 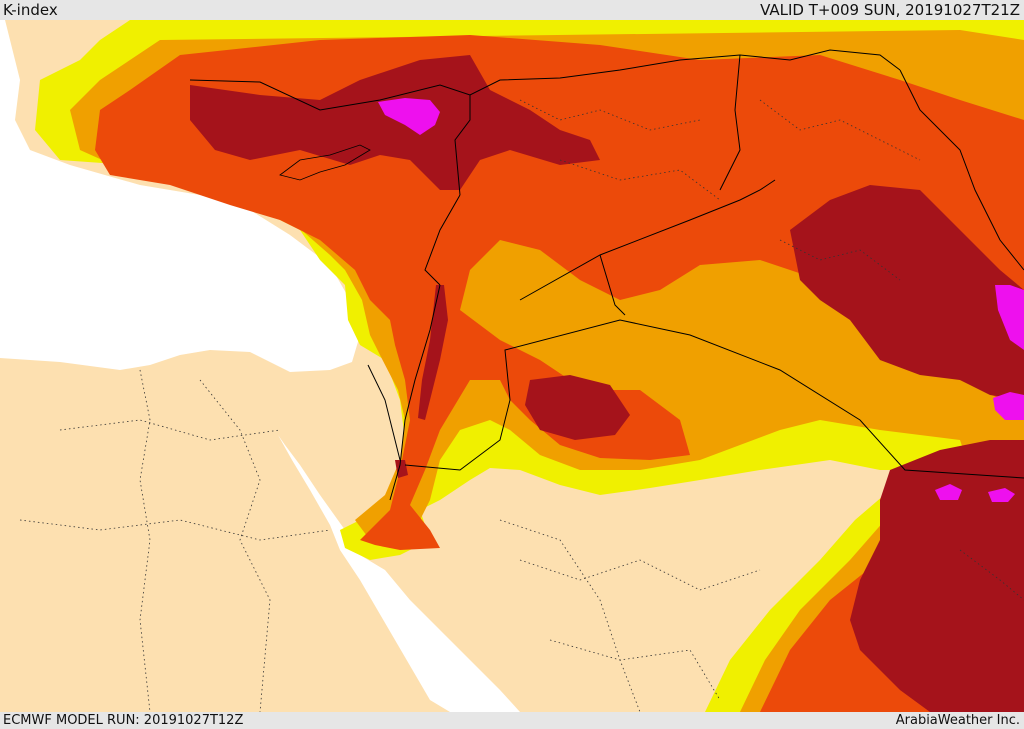 I want to click on cyprus-outline, so click(x=325, y=162).